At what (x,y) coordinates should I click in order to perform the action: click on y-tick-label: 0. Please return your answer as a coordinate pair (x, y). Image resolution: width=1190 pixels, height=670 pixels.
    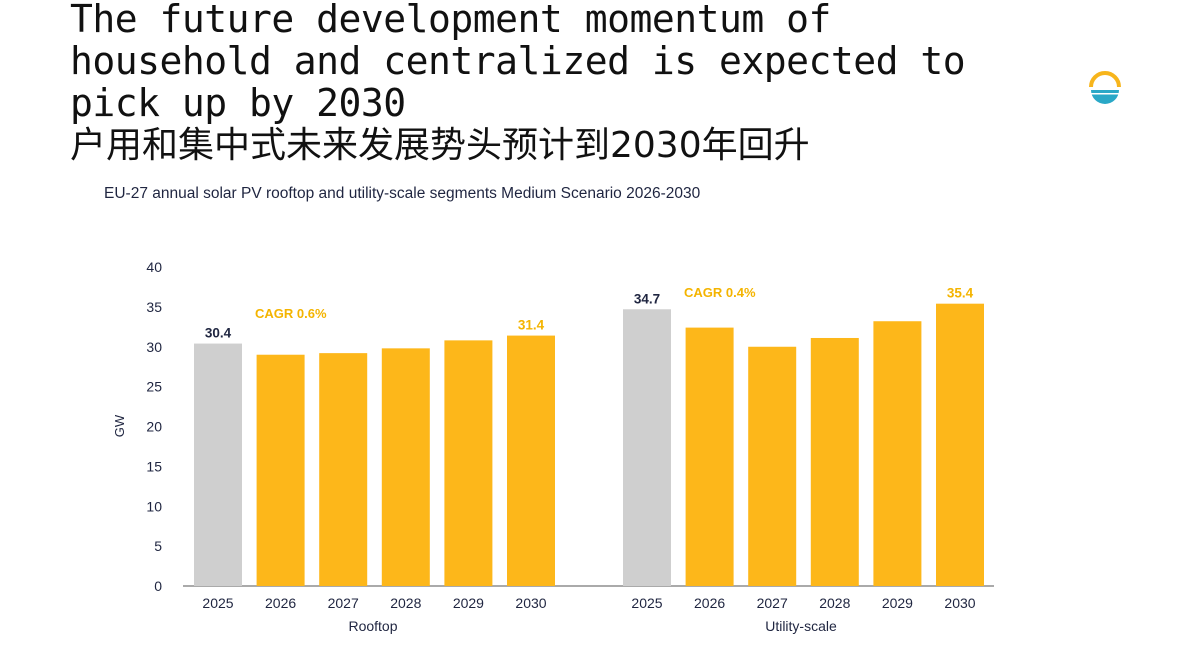
    Looking at the image, I should click on (158, 586).